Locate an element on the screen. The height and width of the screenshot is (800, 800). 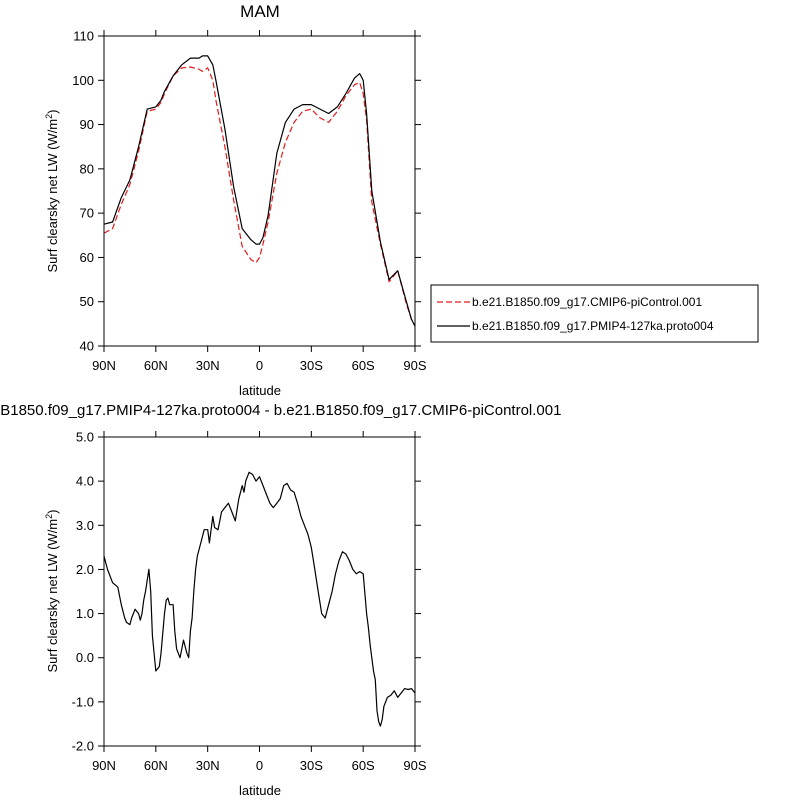
top-y-tick-label: 50 is located at coordinates (87, 301).